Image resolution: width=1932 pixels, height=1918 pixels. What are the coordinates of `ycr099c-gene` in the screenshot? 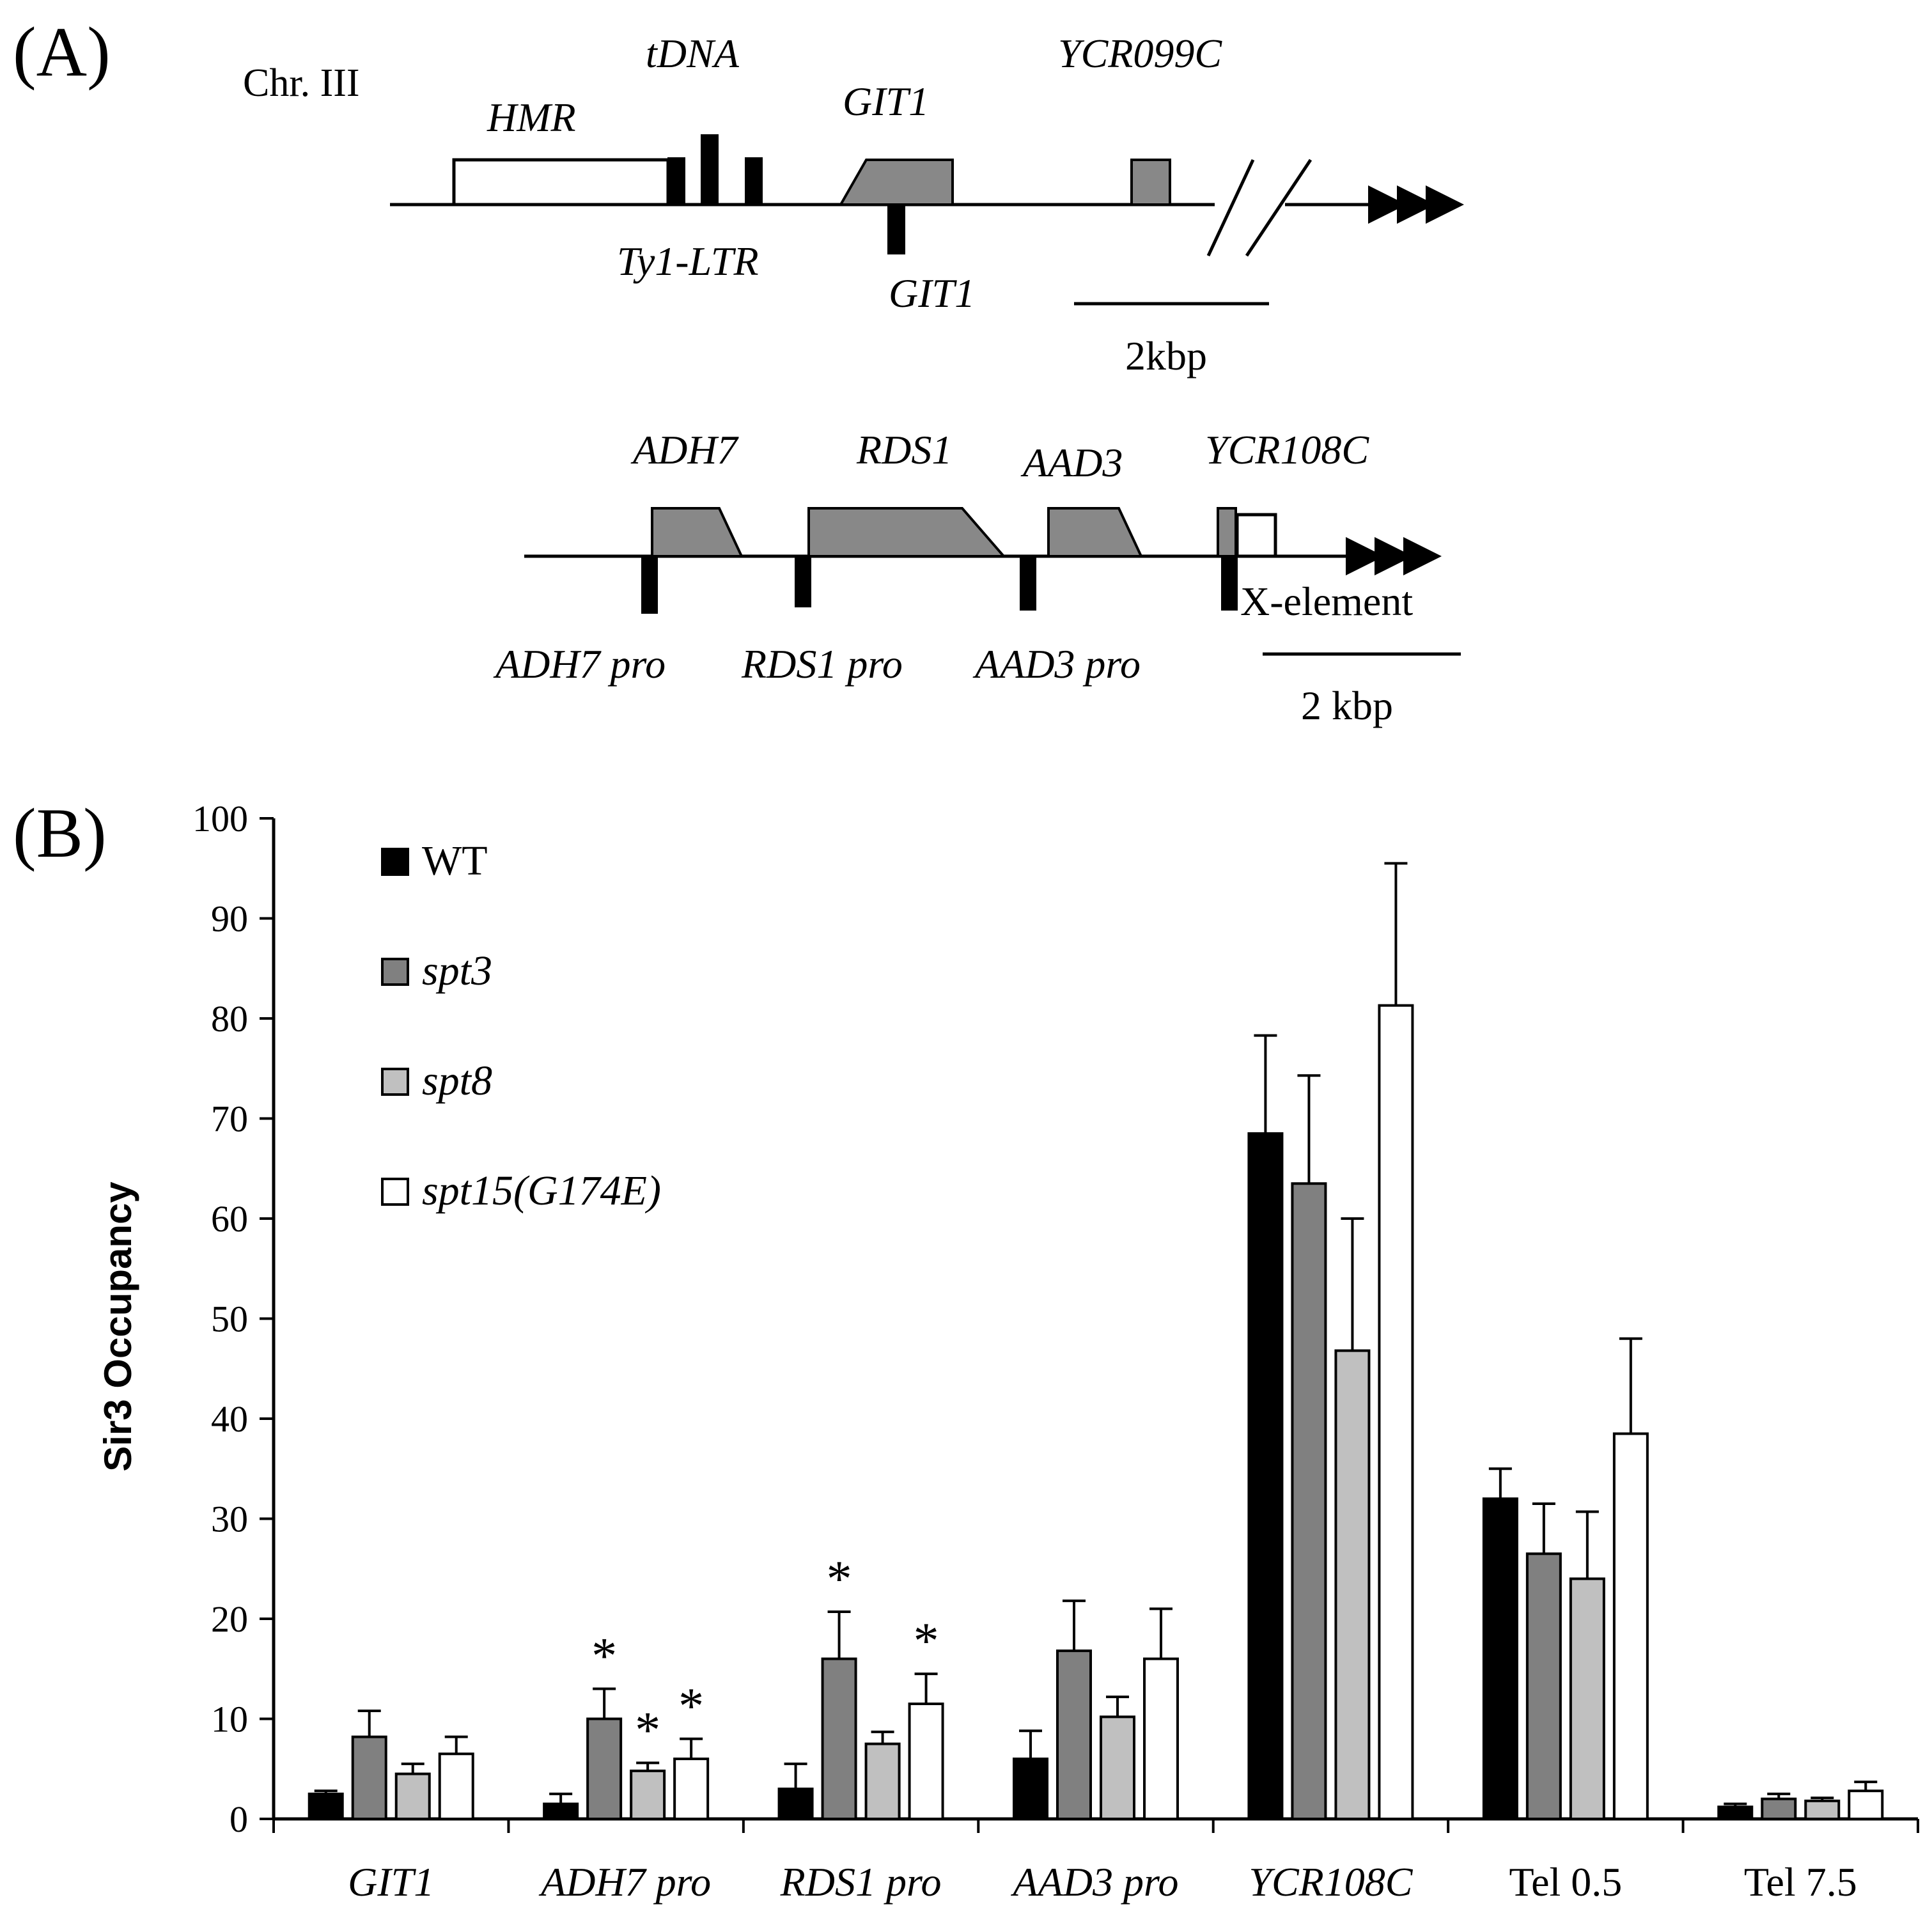 It's located at (1150, 183).